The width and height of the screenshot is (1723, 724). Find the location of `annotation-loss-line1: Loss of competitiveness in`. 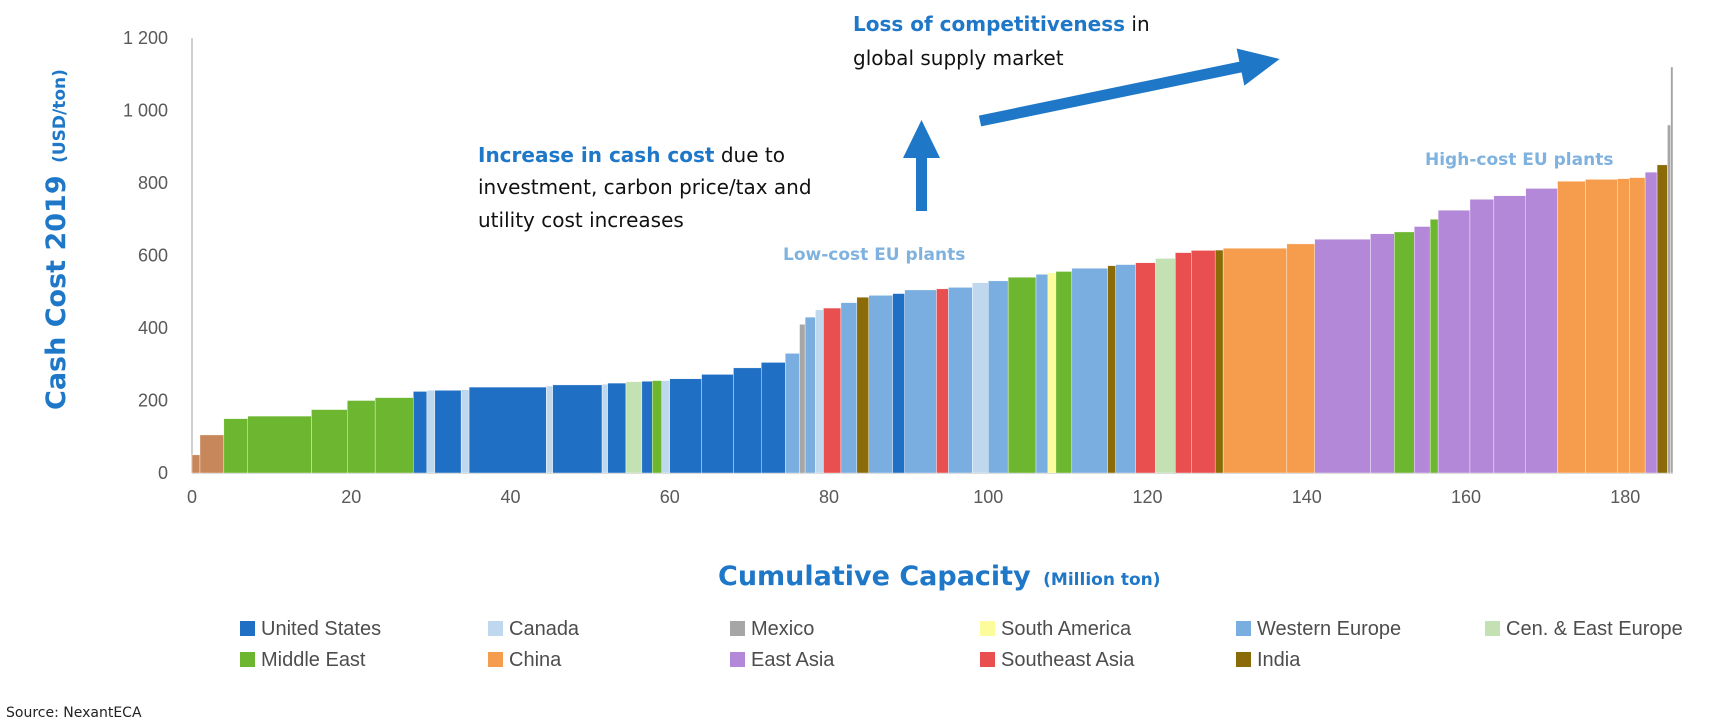

annotation-loss-line1: Loss of competitiveness in is located at coordinates (1001, 24).